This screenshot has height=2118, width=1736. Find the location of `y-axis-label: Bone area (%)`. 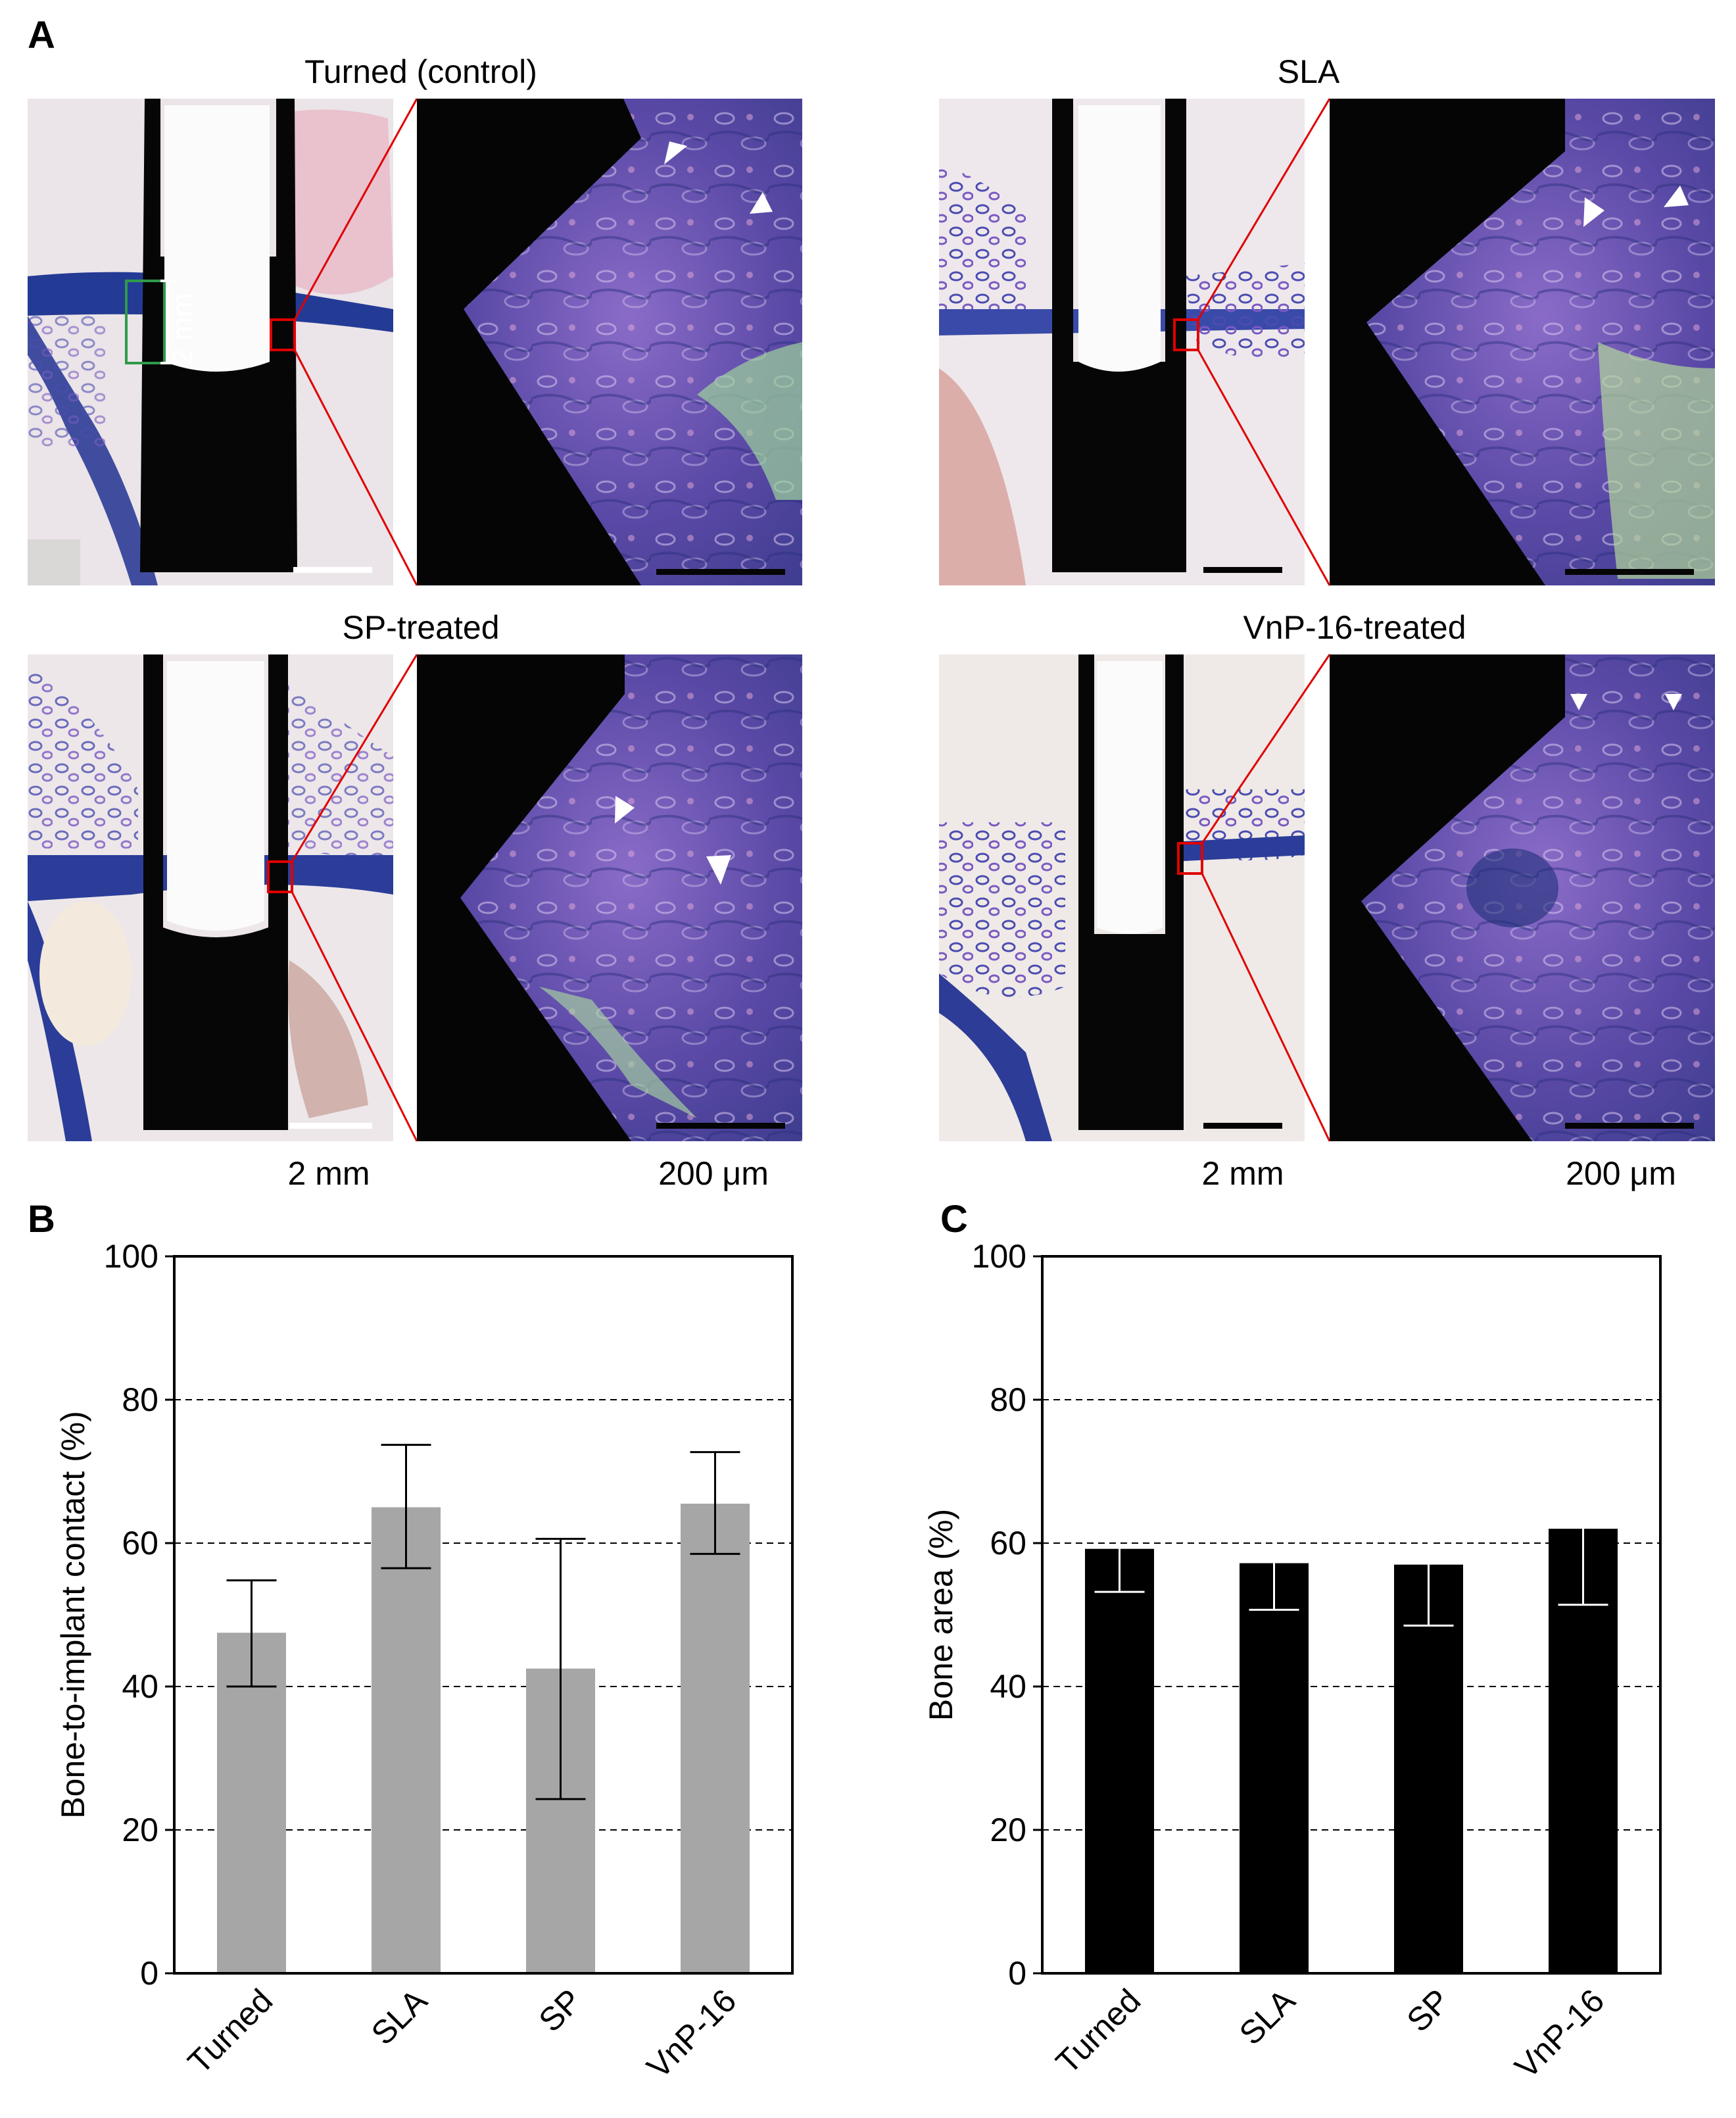

y-axis-label: Bone area (%) is located at coordinates (941, 1615).